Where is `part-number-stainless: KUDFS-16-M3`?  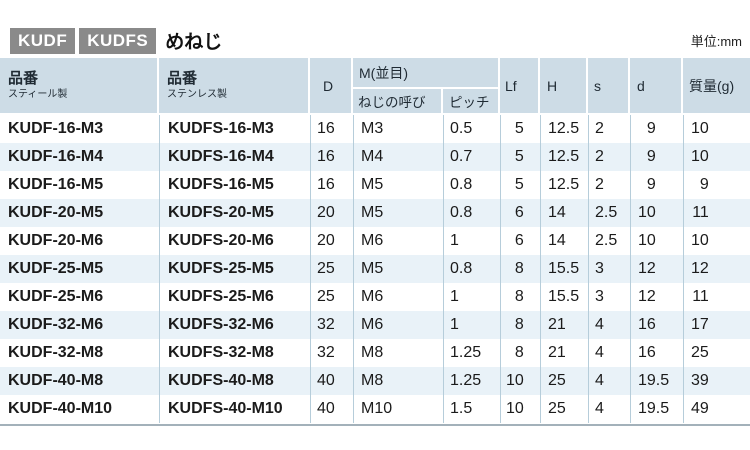
part-number-stainless: KUDFS-16-M3 is located at coordinates (234, 129).